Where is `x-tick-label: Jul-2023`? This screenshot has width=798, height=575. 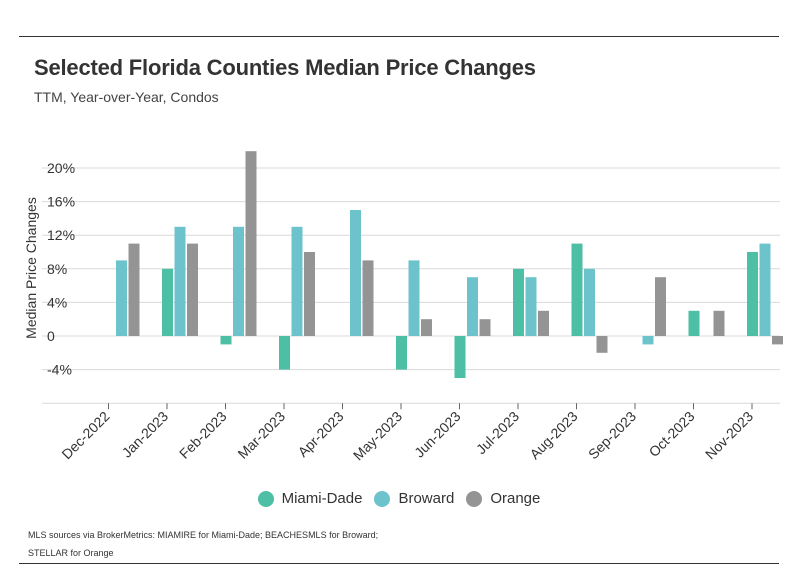
x-tick-label: Jul-2023 is located at coordinates (497, 432).